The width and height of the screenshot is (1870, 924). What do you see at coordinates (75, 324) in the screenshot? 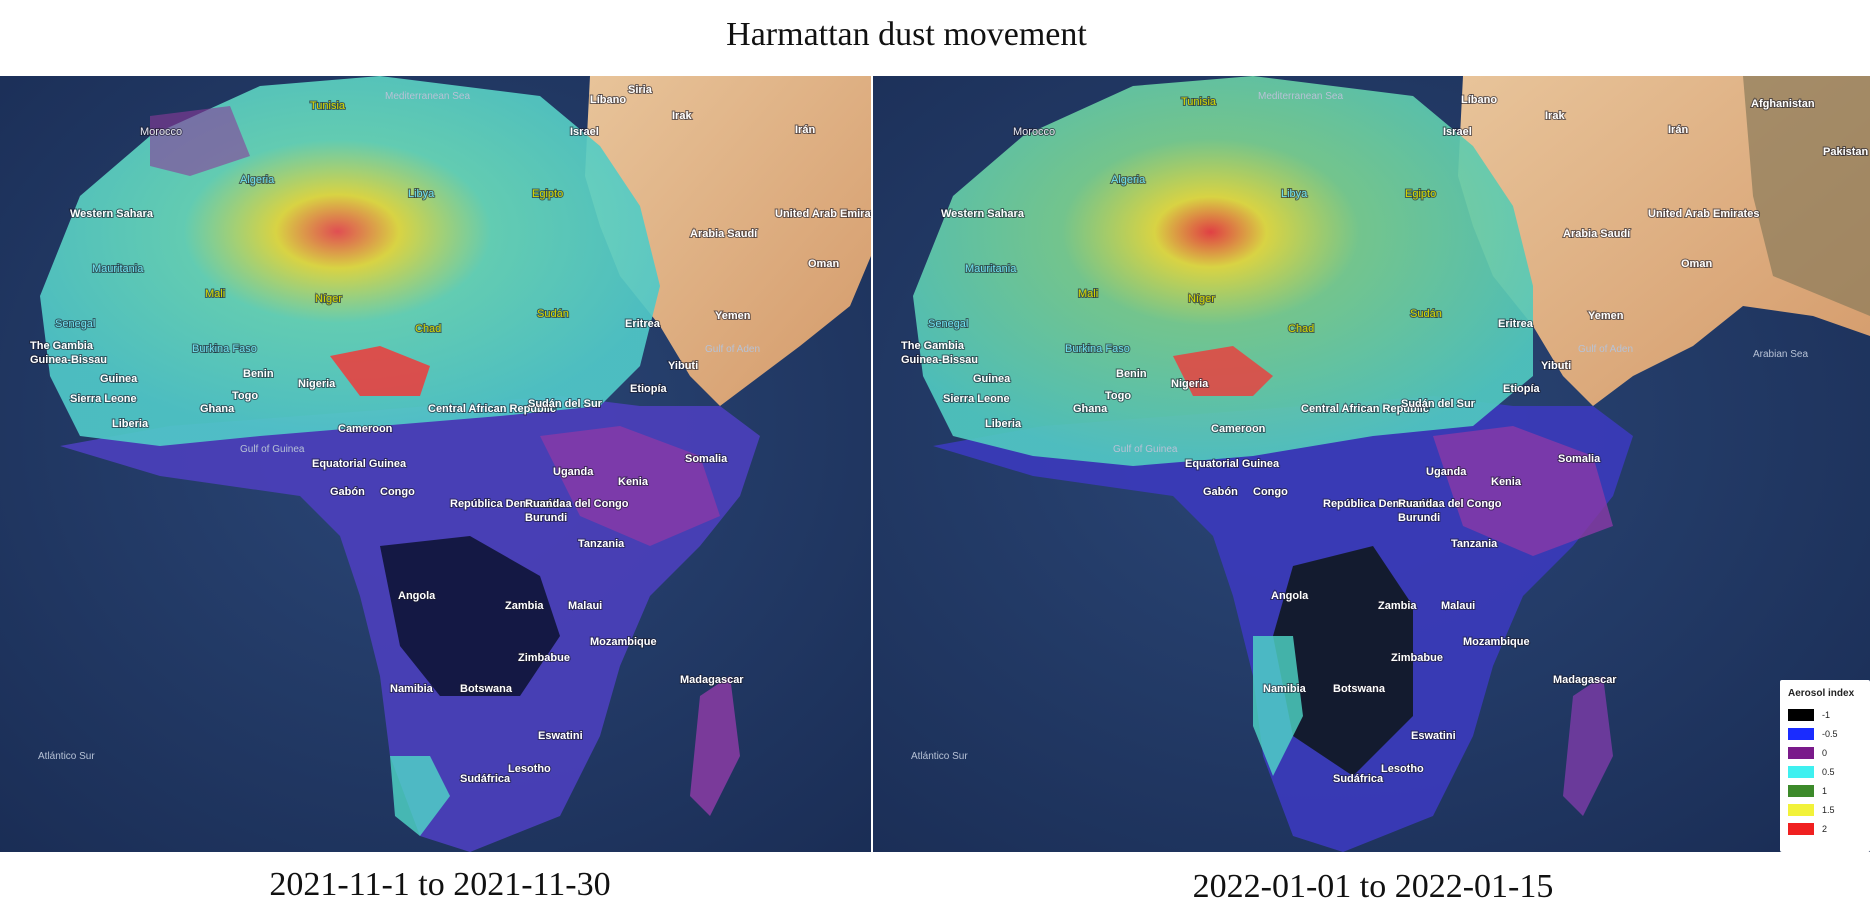
I see `map-label: Senegal` at bounding box center [75, 324].